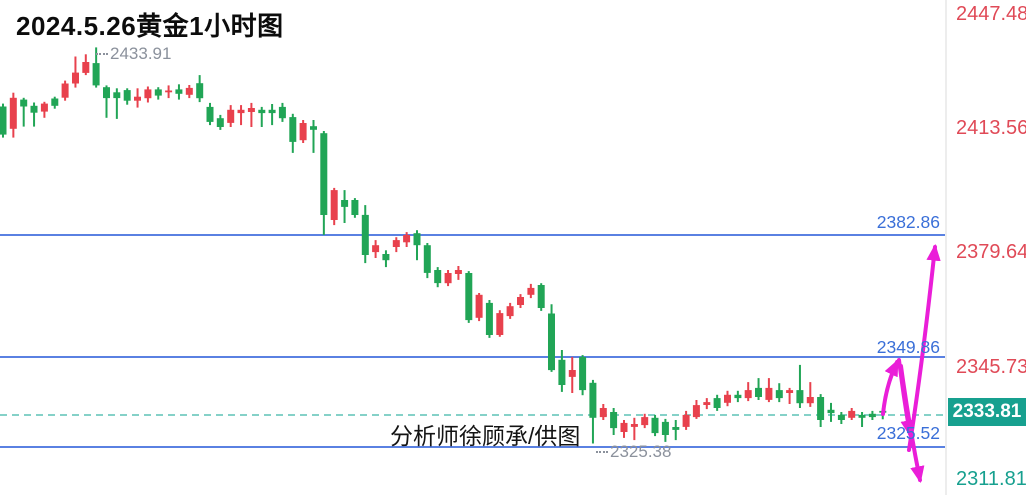 The width and height of the screenshot is (1026, 495). Describe the element at coordinates (641, 451) in the screenshot. I see `swing-low-value: 2325.38` at that location.